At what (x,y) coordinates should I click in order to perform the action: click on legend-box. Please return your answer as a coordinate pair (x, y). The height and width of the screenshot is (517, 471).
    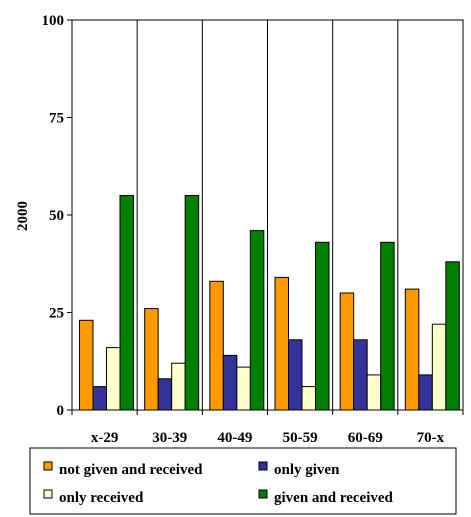
    Looking at the image, I should click on (243, 481).